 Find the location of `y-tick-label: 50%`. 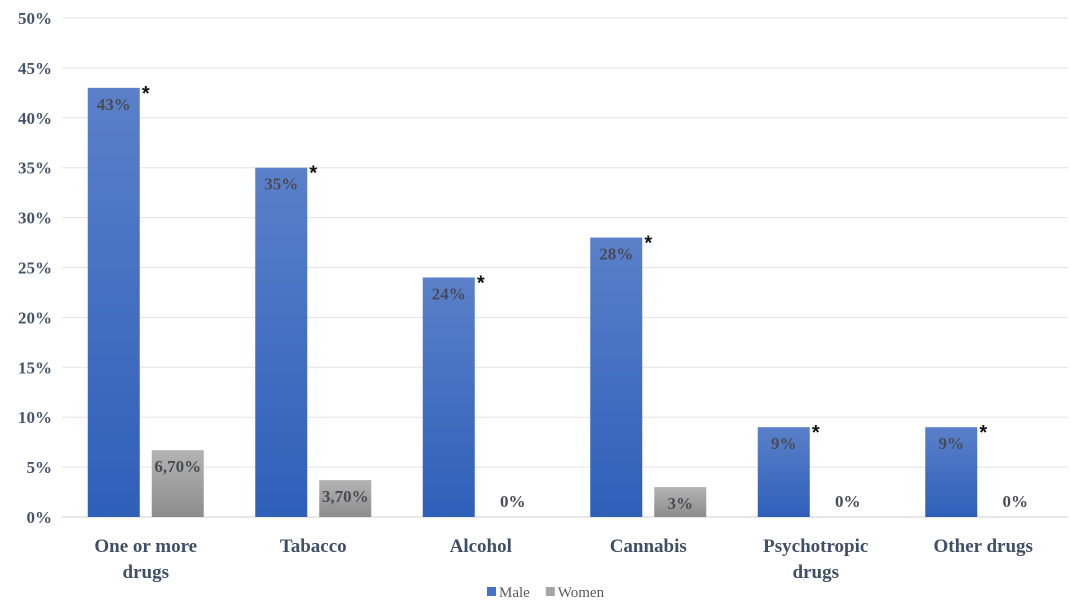

y-tick-label: 50% is located at coordinates (35, 18).